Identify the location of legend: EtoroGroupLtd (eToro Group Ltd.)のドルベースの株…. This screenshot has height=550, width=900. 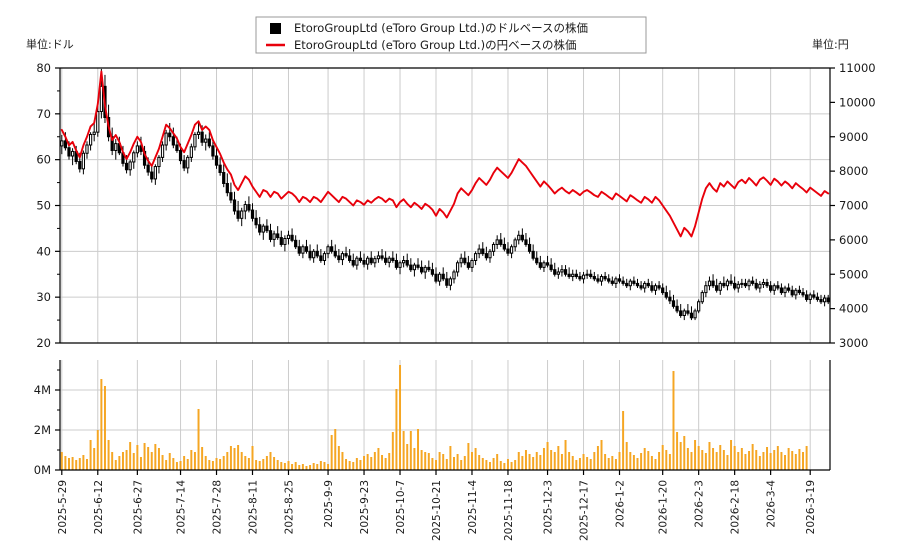
(451, 35).